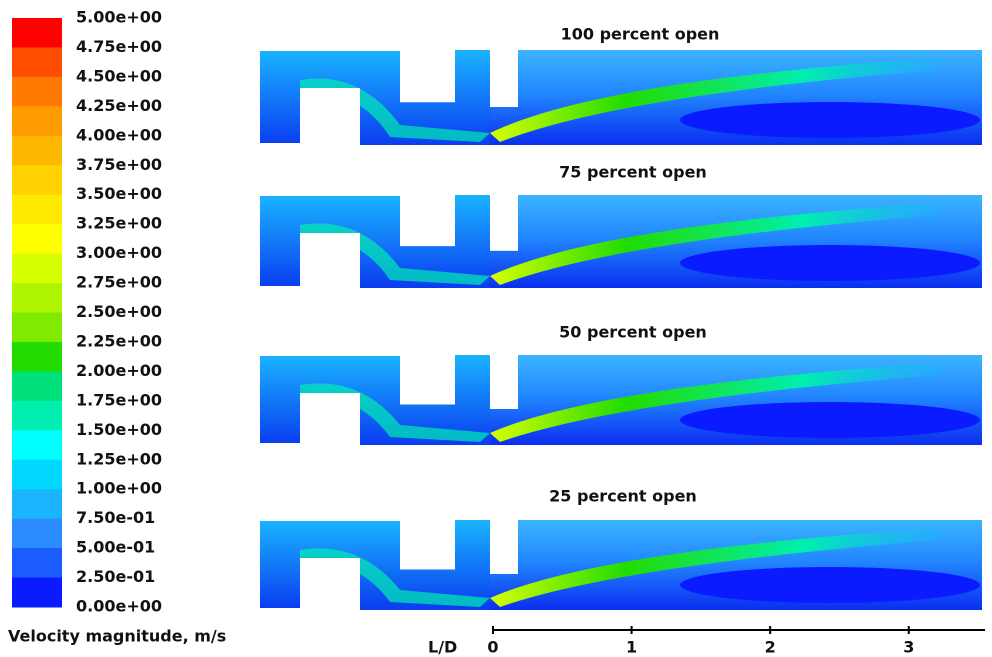  I want to click on panel-title: 75 percent open, so click(633, 172).